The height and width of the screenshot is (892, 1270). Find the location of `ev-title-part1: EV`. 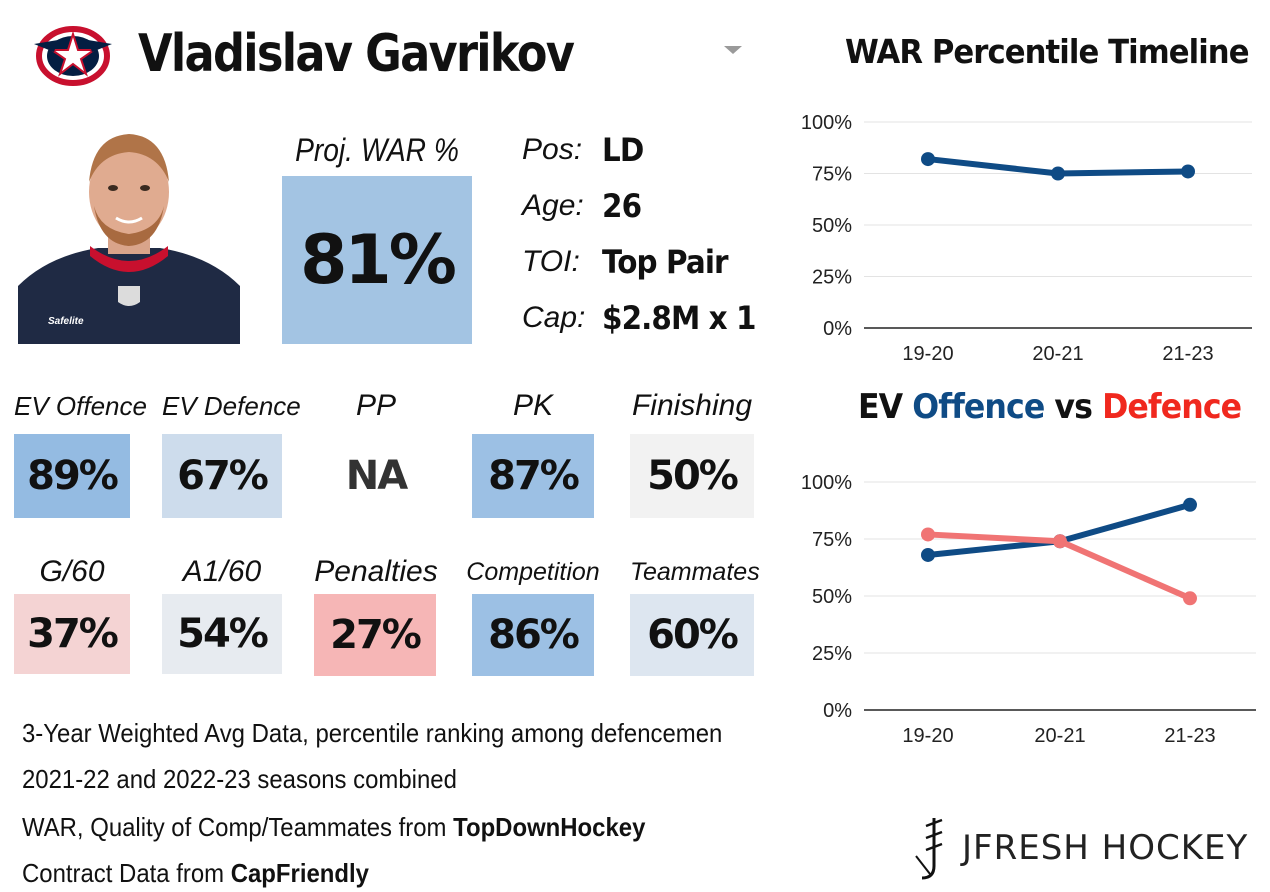

ev-title-part1: EV is located at coordinates (885, 407).